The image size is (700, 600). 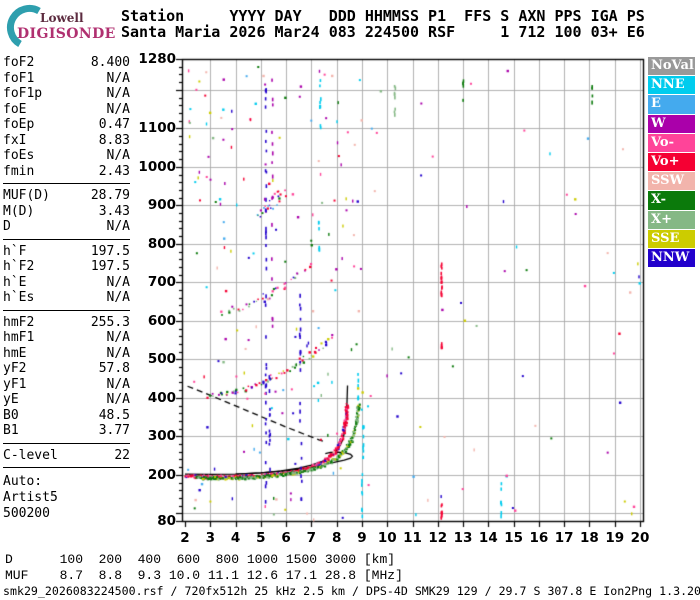 What do you see at coordinates (161, 320) in the screenshot?
I see `y-tick-label: 600` at bounding box center [161, 320].